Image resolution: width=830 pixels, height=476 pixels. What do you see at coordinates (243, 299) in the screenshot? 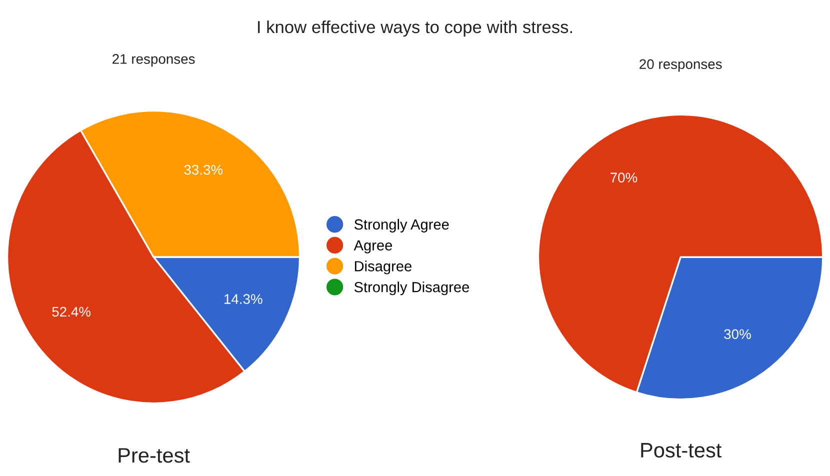
I see `data-label: 14.3%` at bounding box center [243, 299].